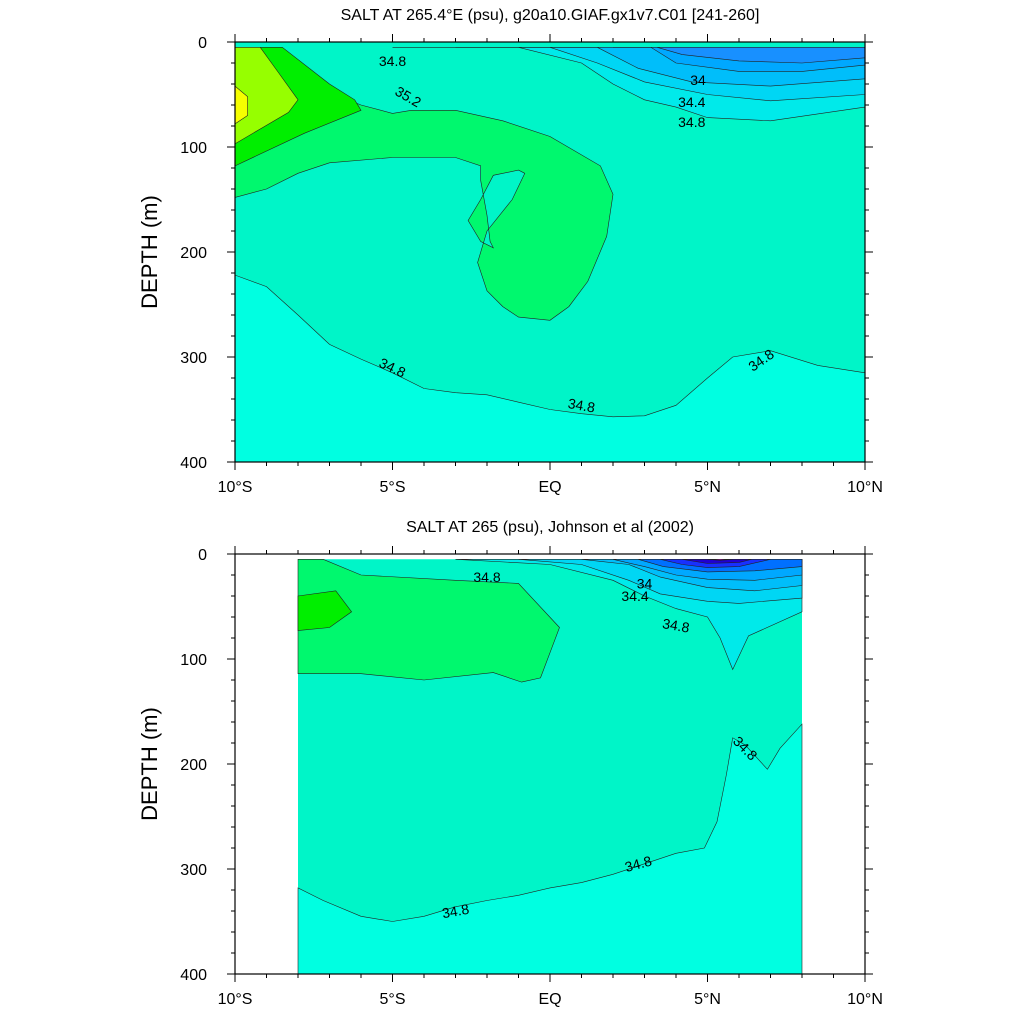 The image size is (1024, 1024). Describe the element at coordinates (550, 527) in the screenshot. I see `panel-title: SALT AT 265 (psu), Johnson et al (2002)` at that location.